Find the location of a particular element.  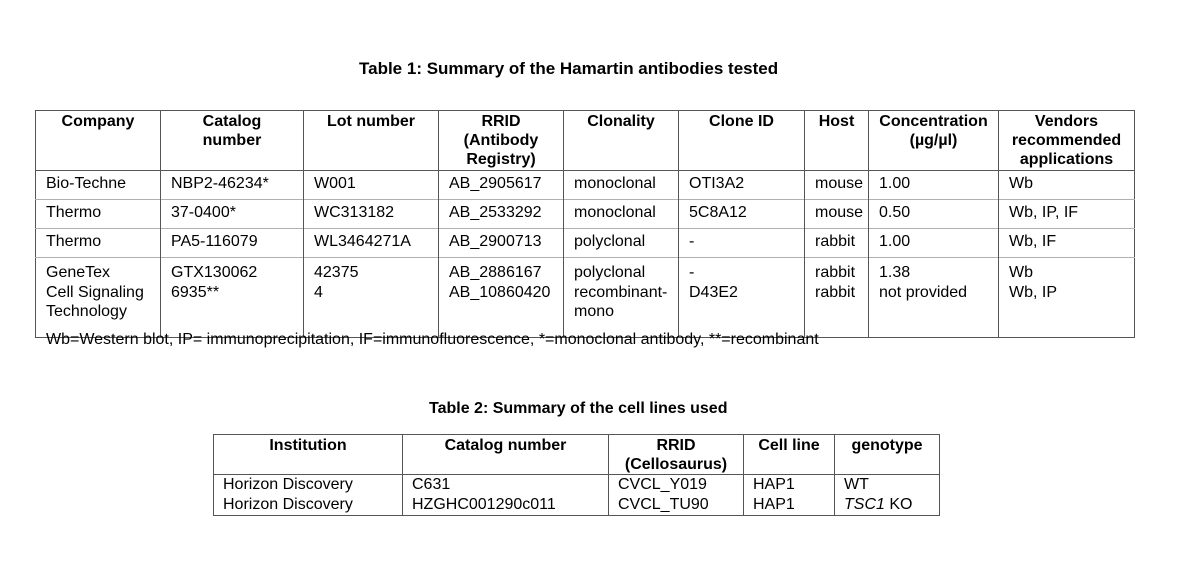

cell-catalog: 37-0400* is located at coordinates (232, 214).